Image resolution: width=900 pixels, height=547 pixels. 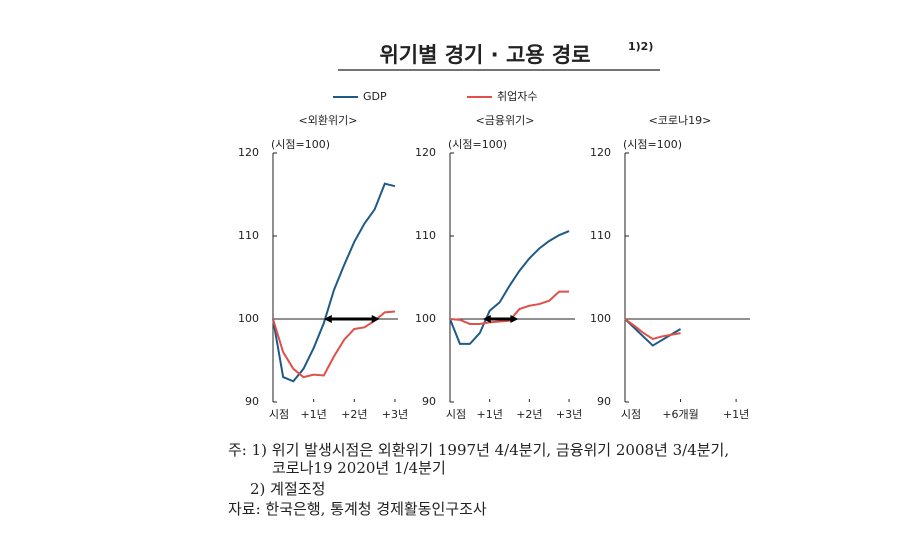 I want to click on x-tick-label: +6개월, so click(x=680, y=414).